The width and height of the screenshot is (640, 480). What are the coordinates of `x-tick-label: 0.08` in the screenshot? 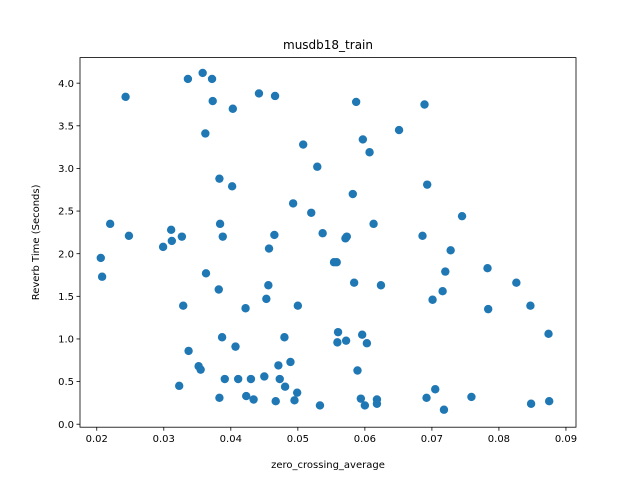 It's located at (499, 439).